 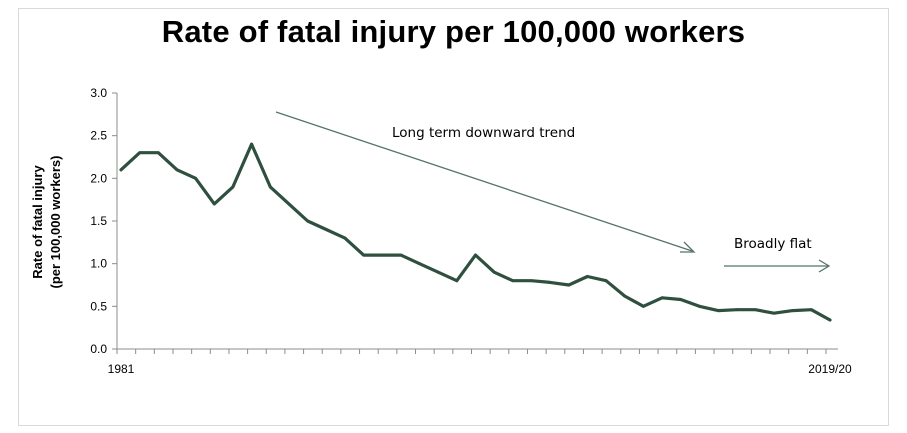 What do you see at coordinates (98, 93) in the screenshot?
I see `y-tick-label: 3.0` at bounding box center [98, 93].